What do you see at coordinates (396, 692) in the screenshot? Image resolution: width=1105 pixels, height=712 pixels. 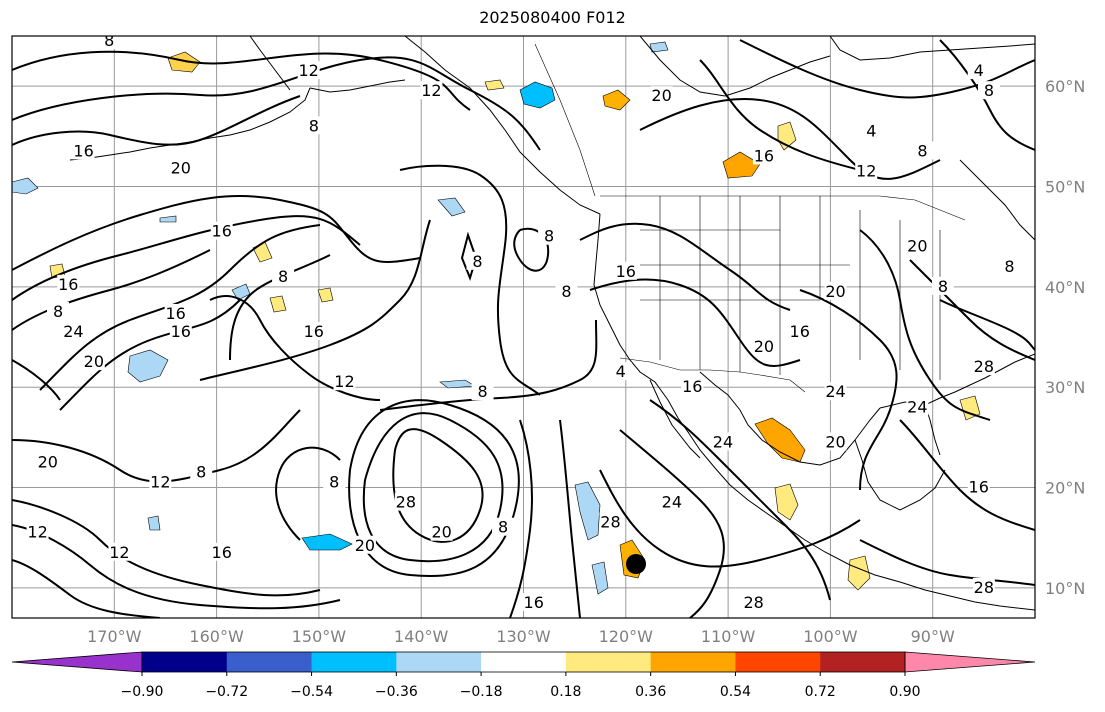 I see `colorbar-tick-label: −0.36` at bounding box center [396, 692].